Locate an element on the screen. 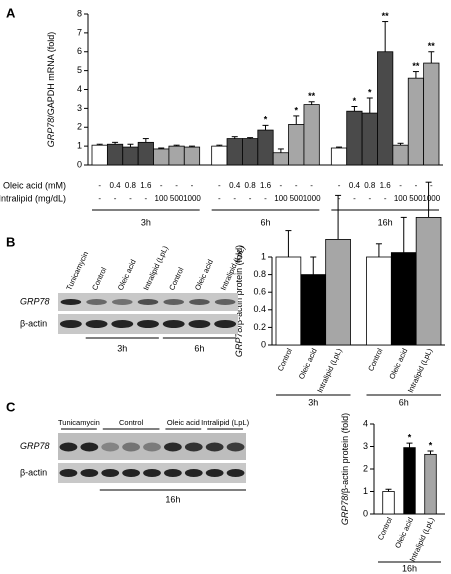  y-tick-label: 5 is located at coordinates (79, 70).